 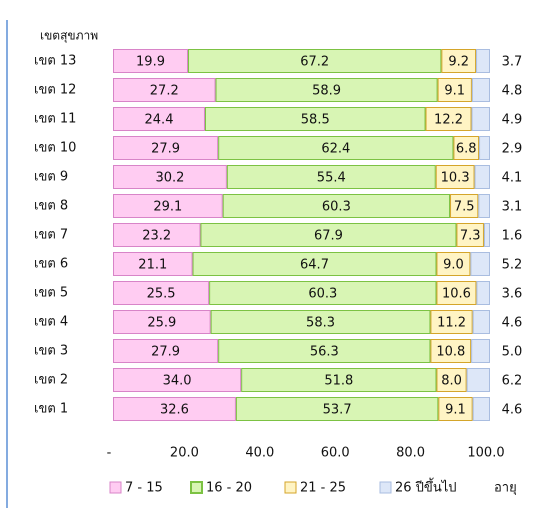 I want to click on data-label: 27.2, so click(x=164, y=91).